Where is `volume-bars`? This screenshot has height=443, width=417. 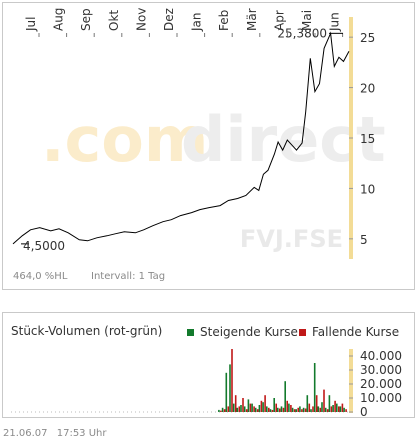
volume-bars is located at coordinates (282, 380).